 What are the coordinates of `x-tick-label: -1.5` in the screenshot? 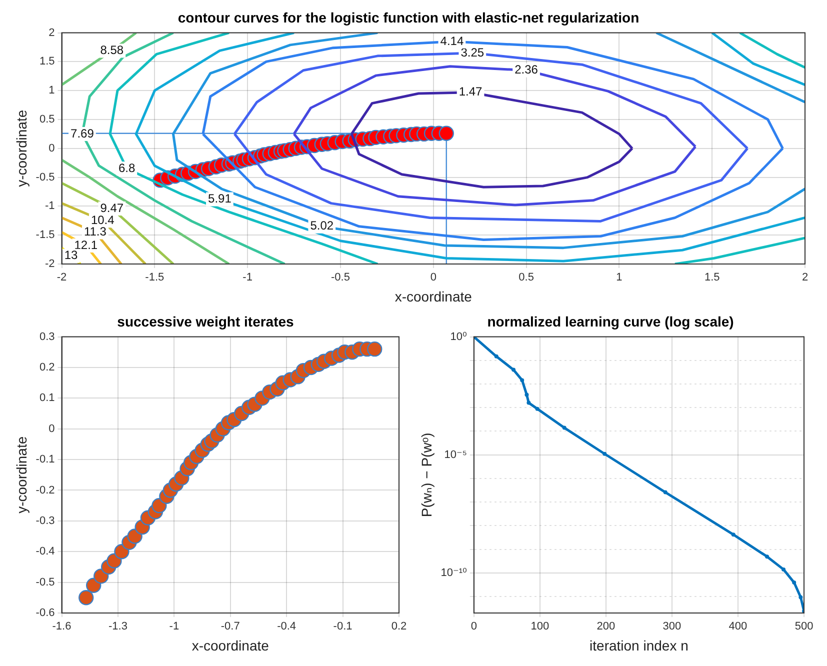 It's located at (154, 278).